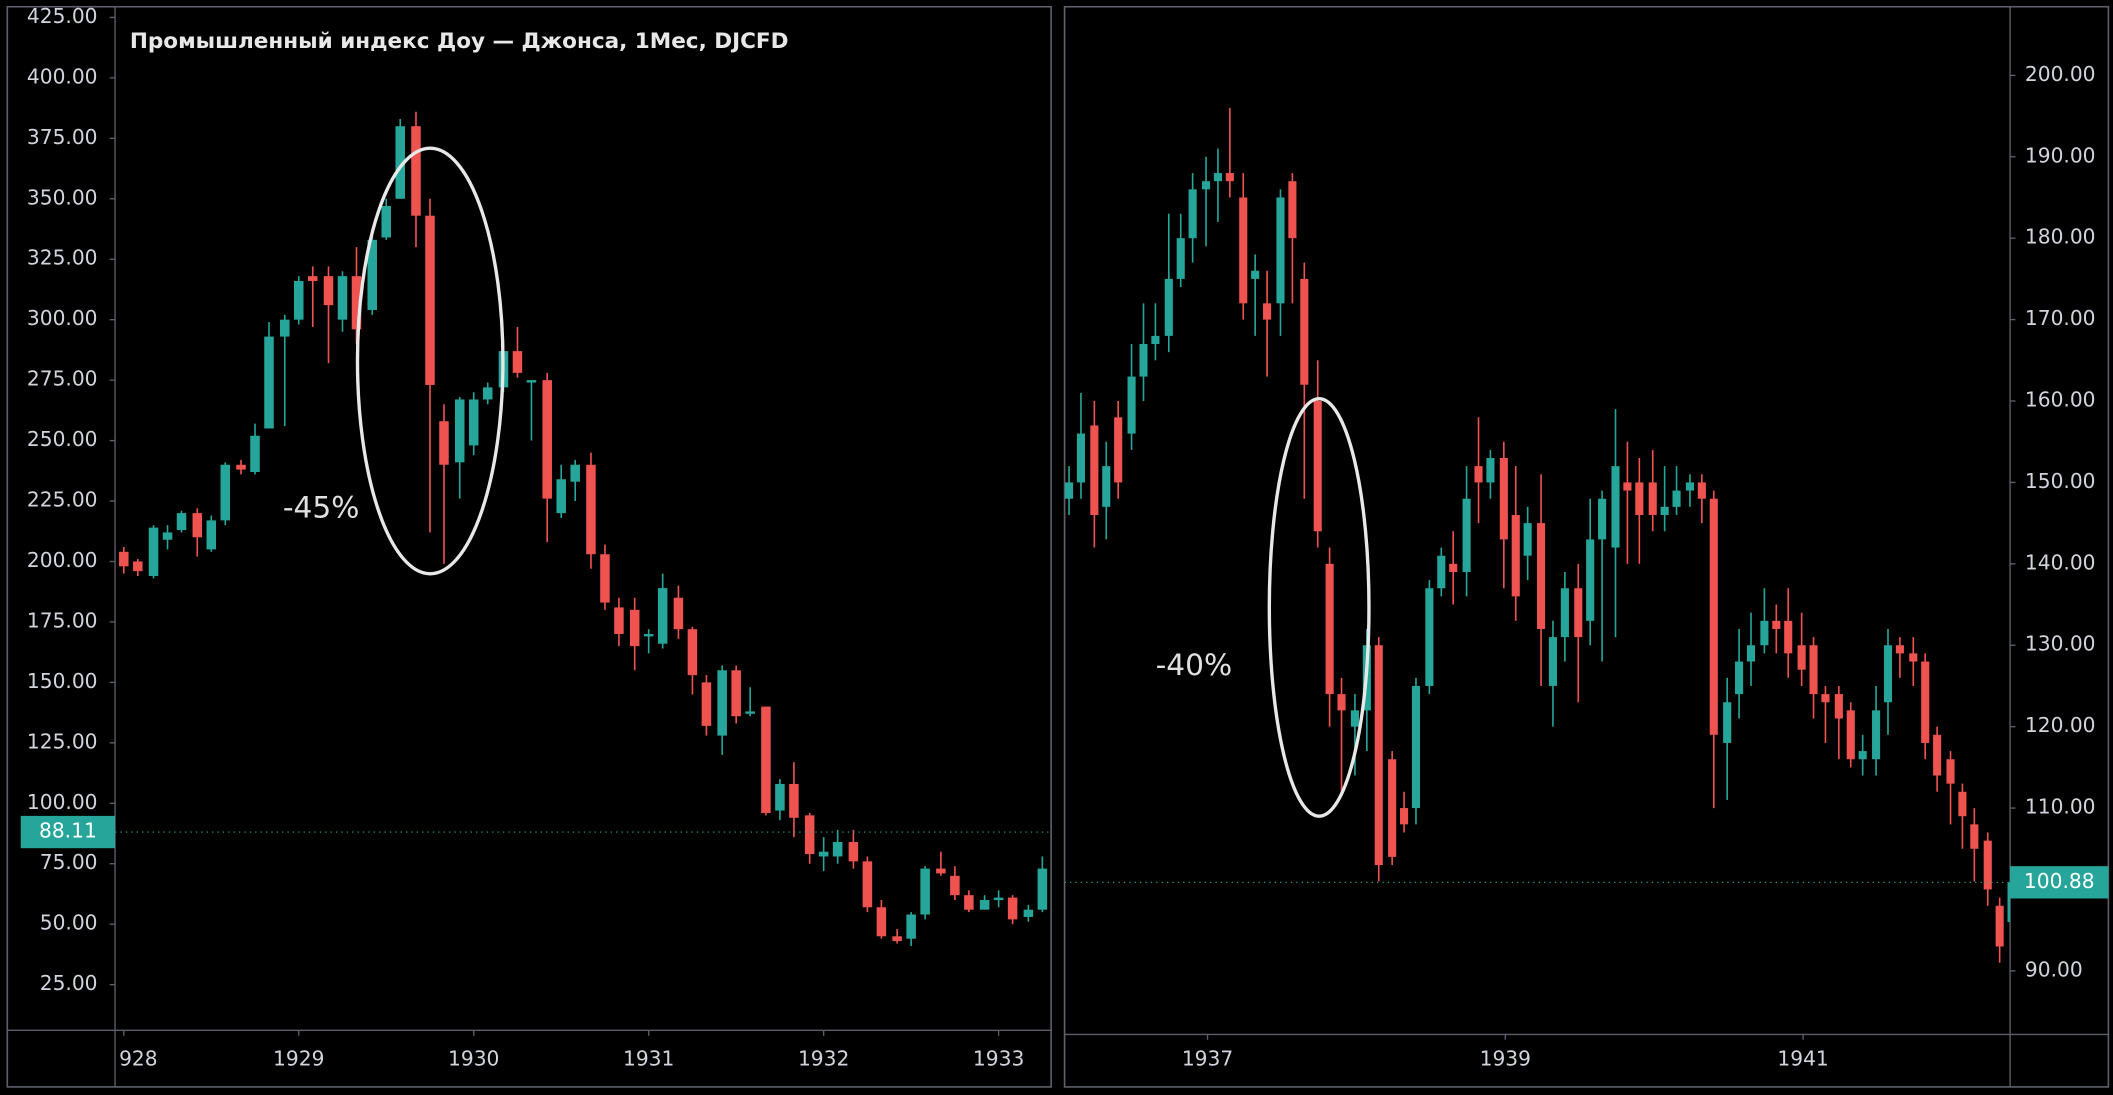 Image resolution: width=2113 pixels, height=1095 pixels. Describe the element at coordinates (62, 741) in the screenshot. I see `y-tick-label: 125.00` at that location.